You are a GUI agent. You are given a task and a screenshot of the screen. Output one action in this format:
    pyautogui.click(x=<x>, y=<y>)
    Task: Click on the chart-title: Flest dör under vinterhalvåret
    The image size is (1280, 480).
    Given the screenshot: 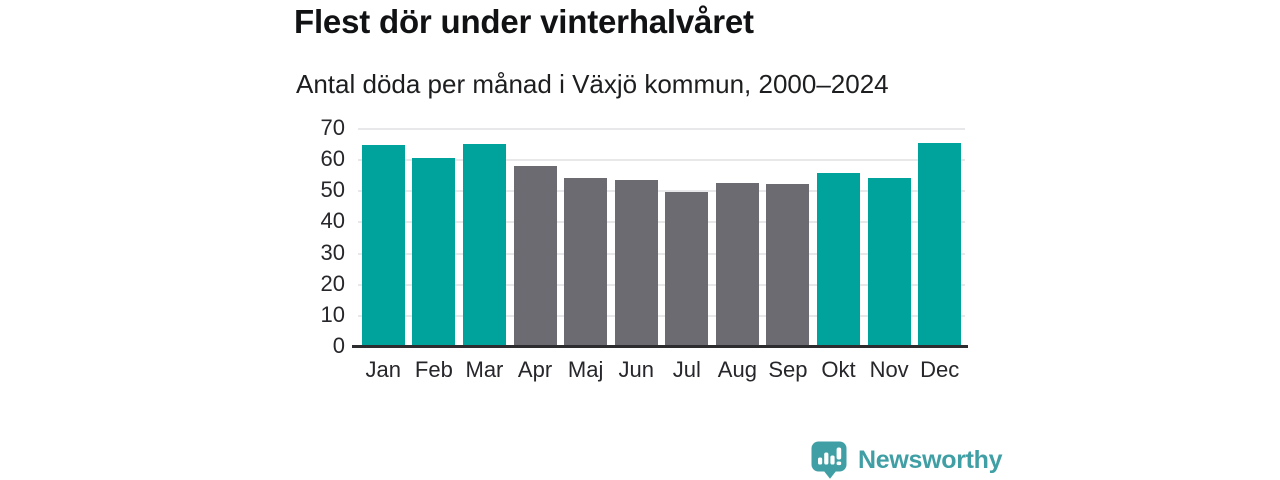 What is the action you would take?
    pyautogui.click(x=524, y=21)
    